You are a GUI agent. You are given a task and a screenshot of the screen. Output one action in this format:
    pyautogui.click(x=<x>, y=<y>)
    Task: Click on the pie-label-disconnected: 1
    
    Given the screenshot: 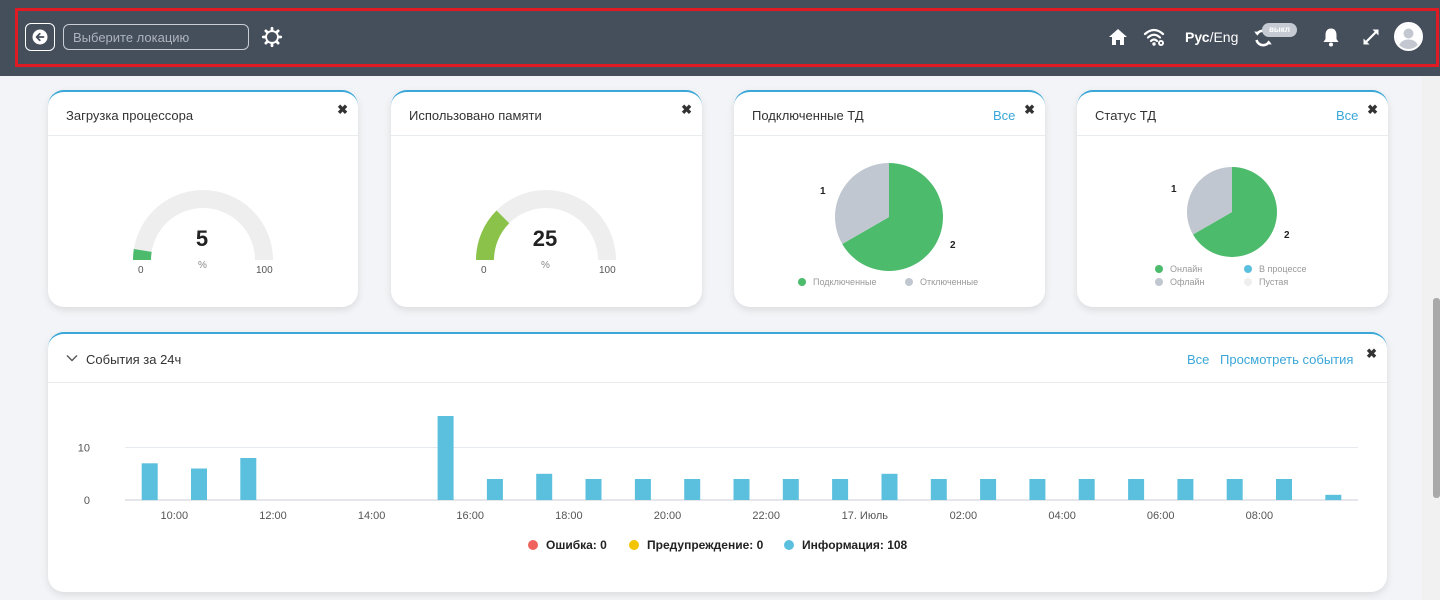 What is the action you would take?
    pyautogui.click(x=823, y=191)
    